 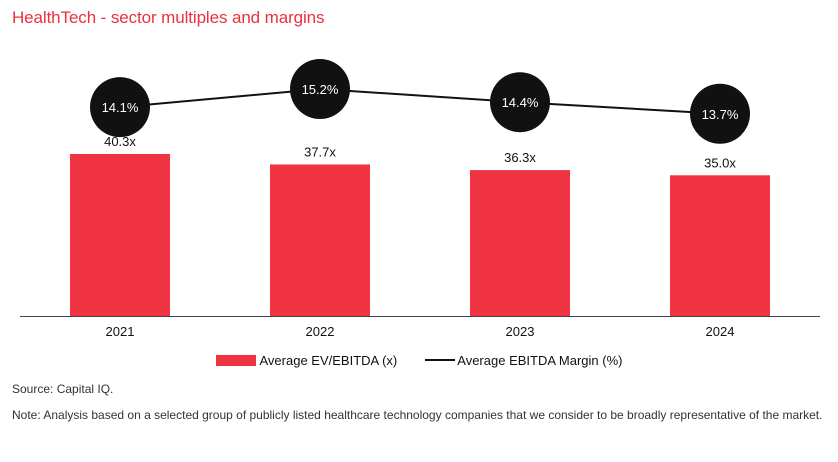 What do you see at coordinates (520, 331) in the screenshot?
I see `x-tick-label-2023: 2023` at bounding box center [520, 331].